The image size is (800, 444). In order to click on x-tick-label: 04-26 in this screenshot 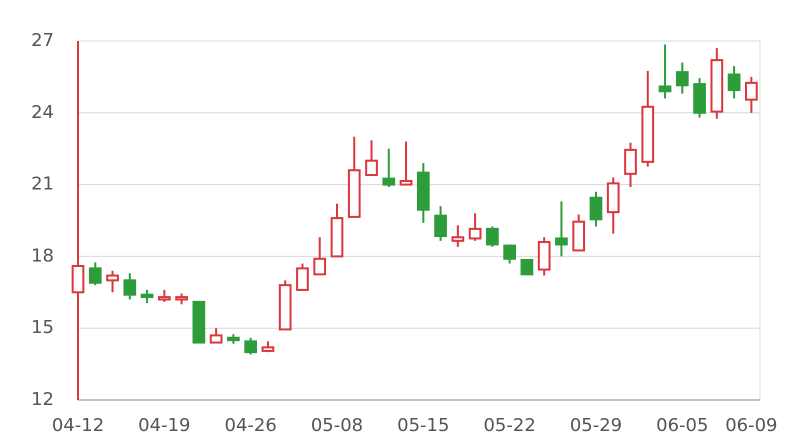, I will do `click(251, 425)`.